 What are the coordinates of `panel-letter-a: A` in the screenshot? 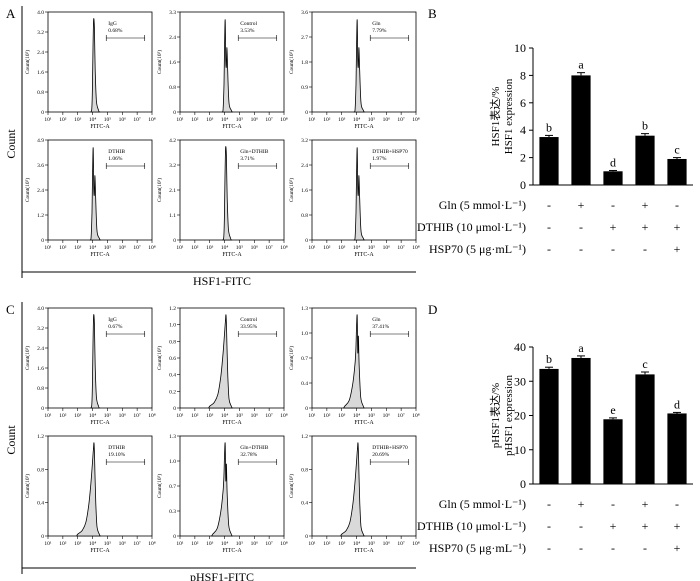 It's located at (11, 13).